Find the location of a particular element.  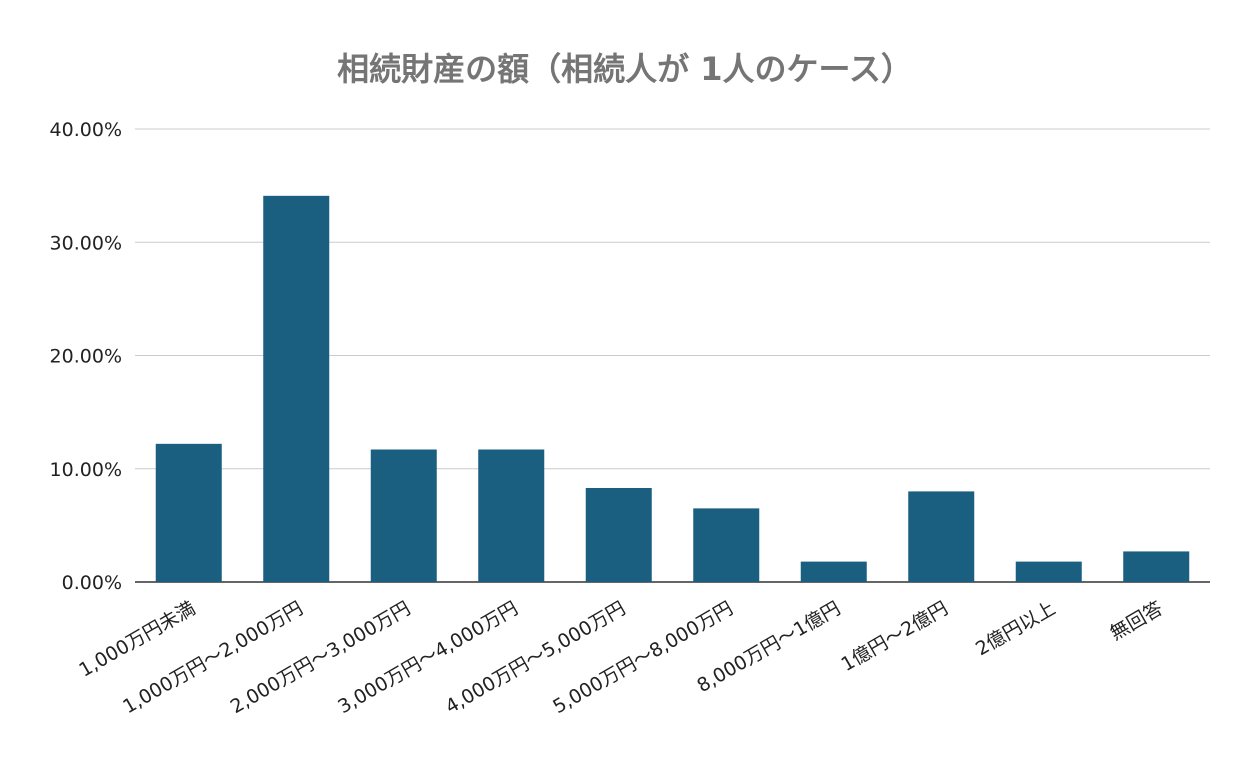

y-tick-label: 10.00% is located at coordinates (86, 470).